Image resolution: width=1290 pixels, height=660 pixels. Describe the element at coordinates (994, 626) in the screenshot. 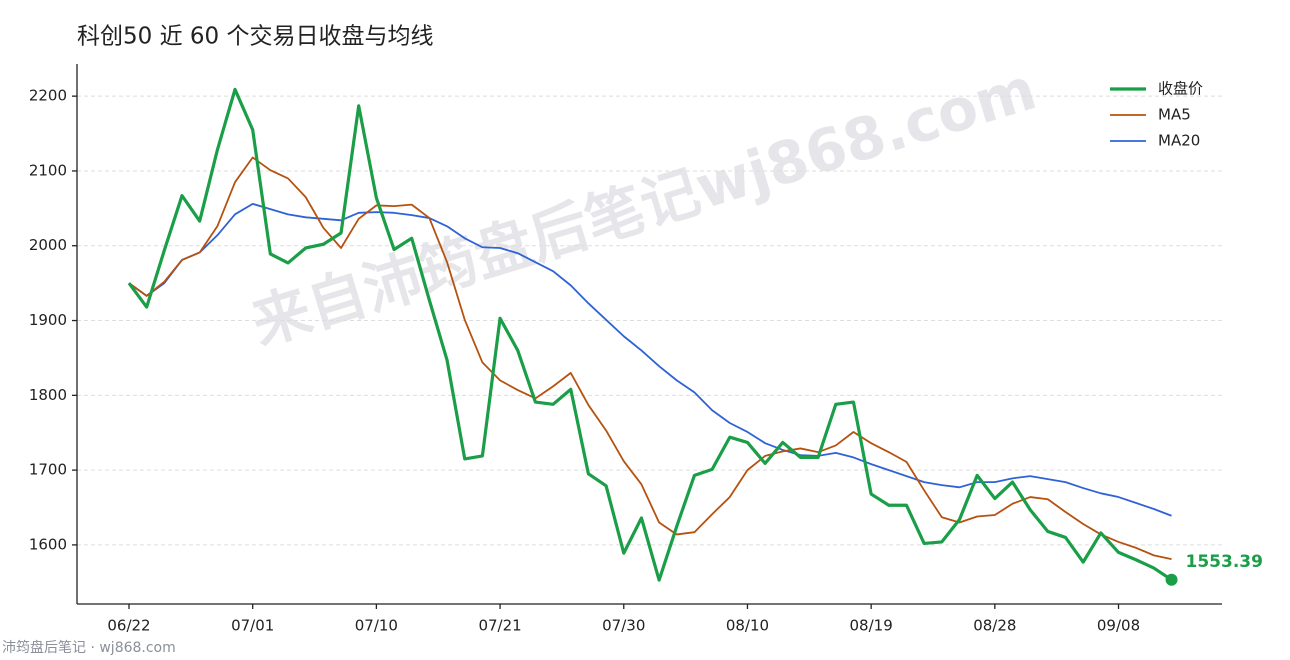

I see `x-tick-label: 08/28` at that location.